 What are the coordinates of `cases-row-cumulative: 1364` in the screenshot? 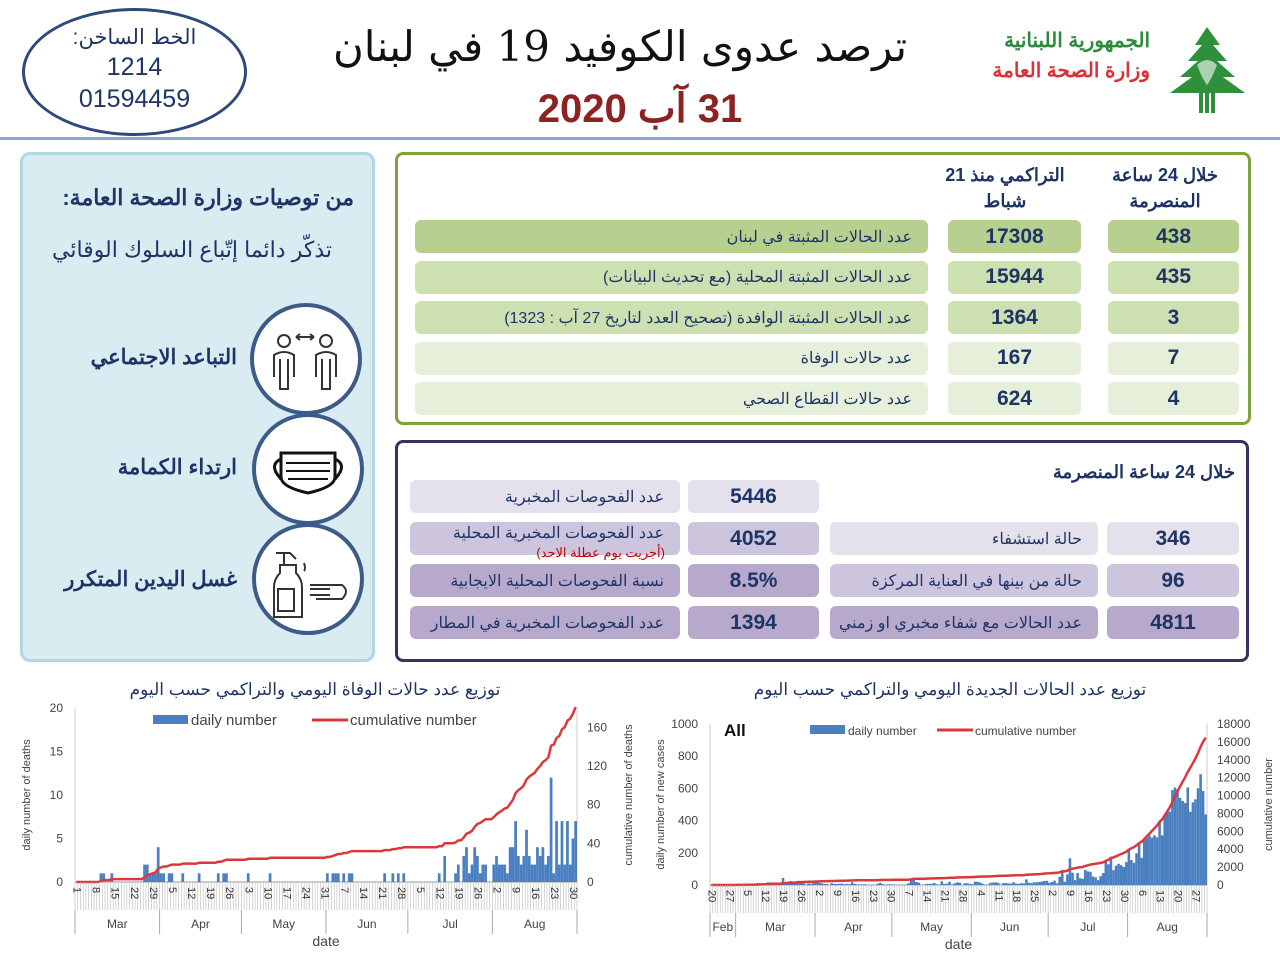 It's located at (1014, 317).